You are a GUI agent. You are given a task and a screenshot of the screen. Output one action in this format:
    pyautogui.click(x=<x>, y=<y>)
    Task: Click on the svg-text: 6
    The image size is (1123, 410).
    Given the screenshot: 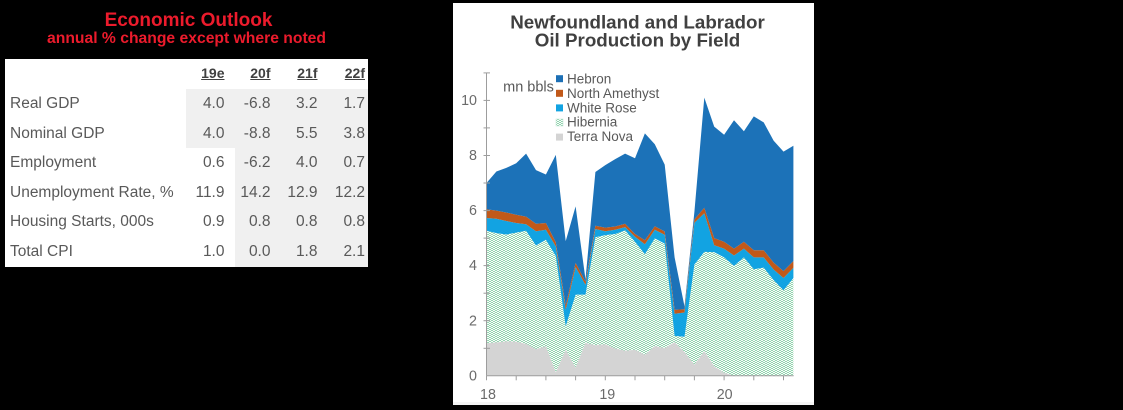 What is the action you would take?
    pyautogui.click(x=473, y=211)
    